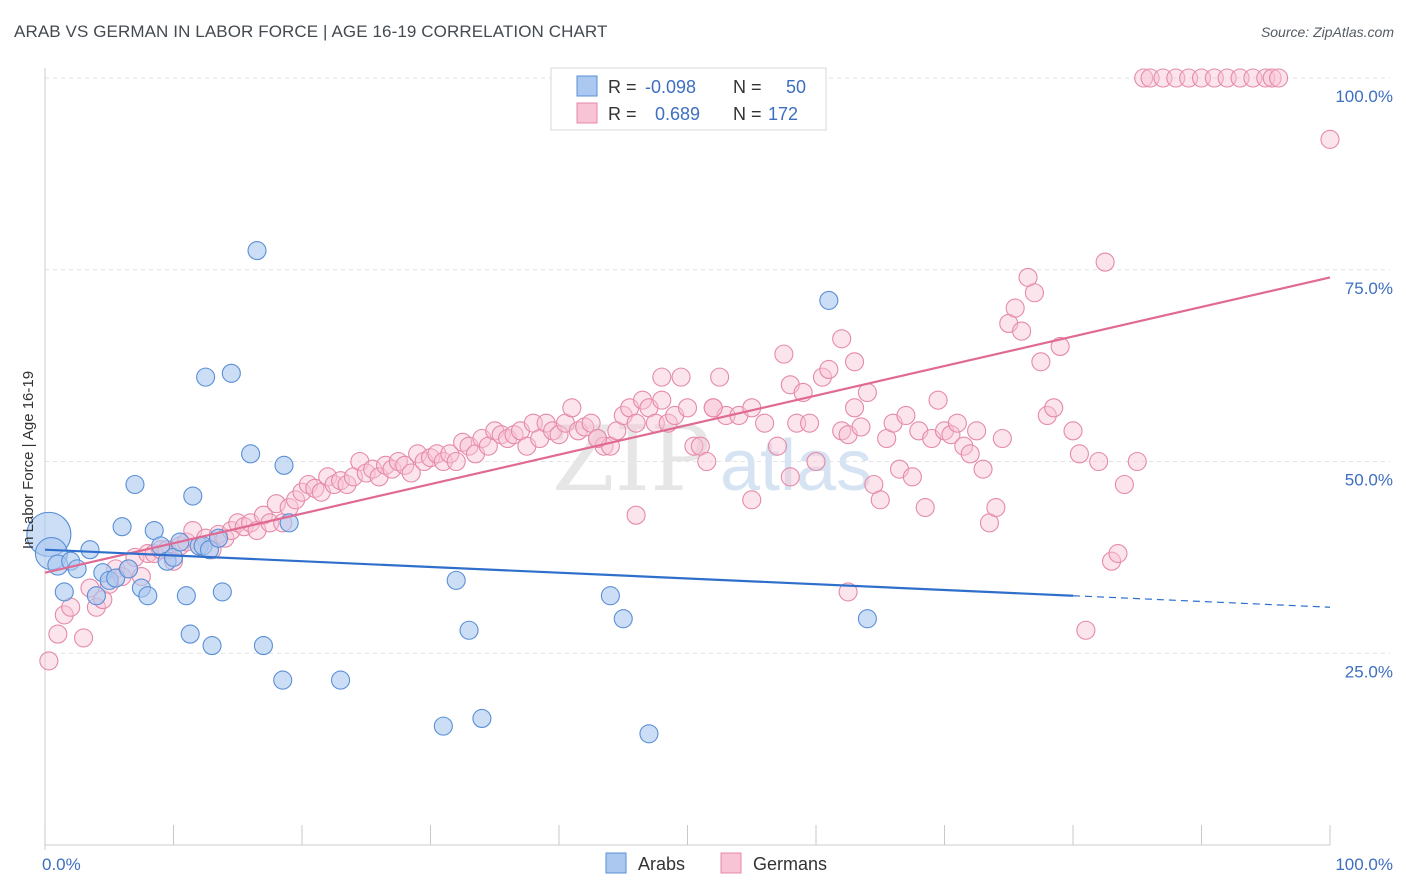 The width and height of the screenshot is (1406, 892). I want to click on legend-arabs-n-label: N =, so click(747, 87).